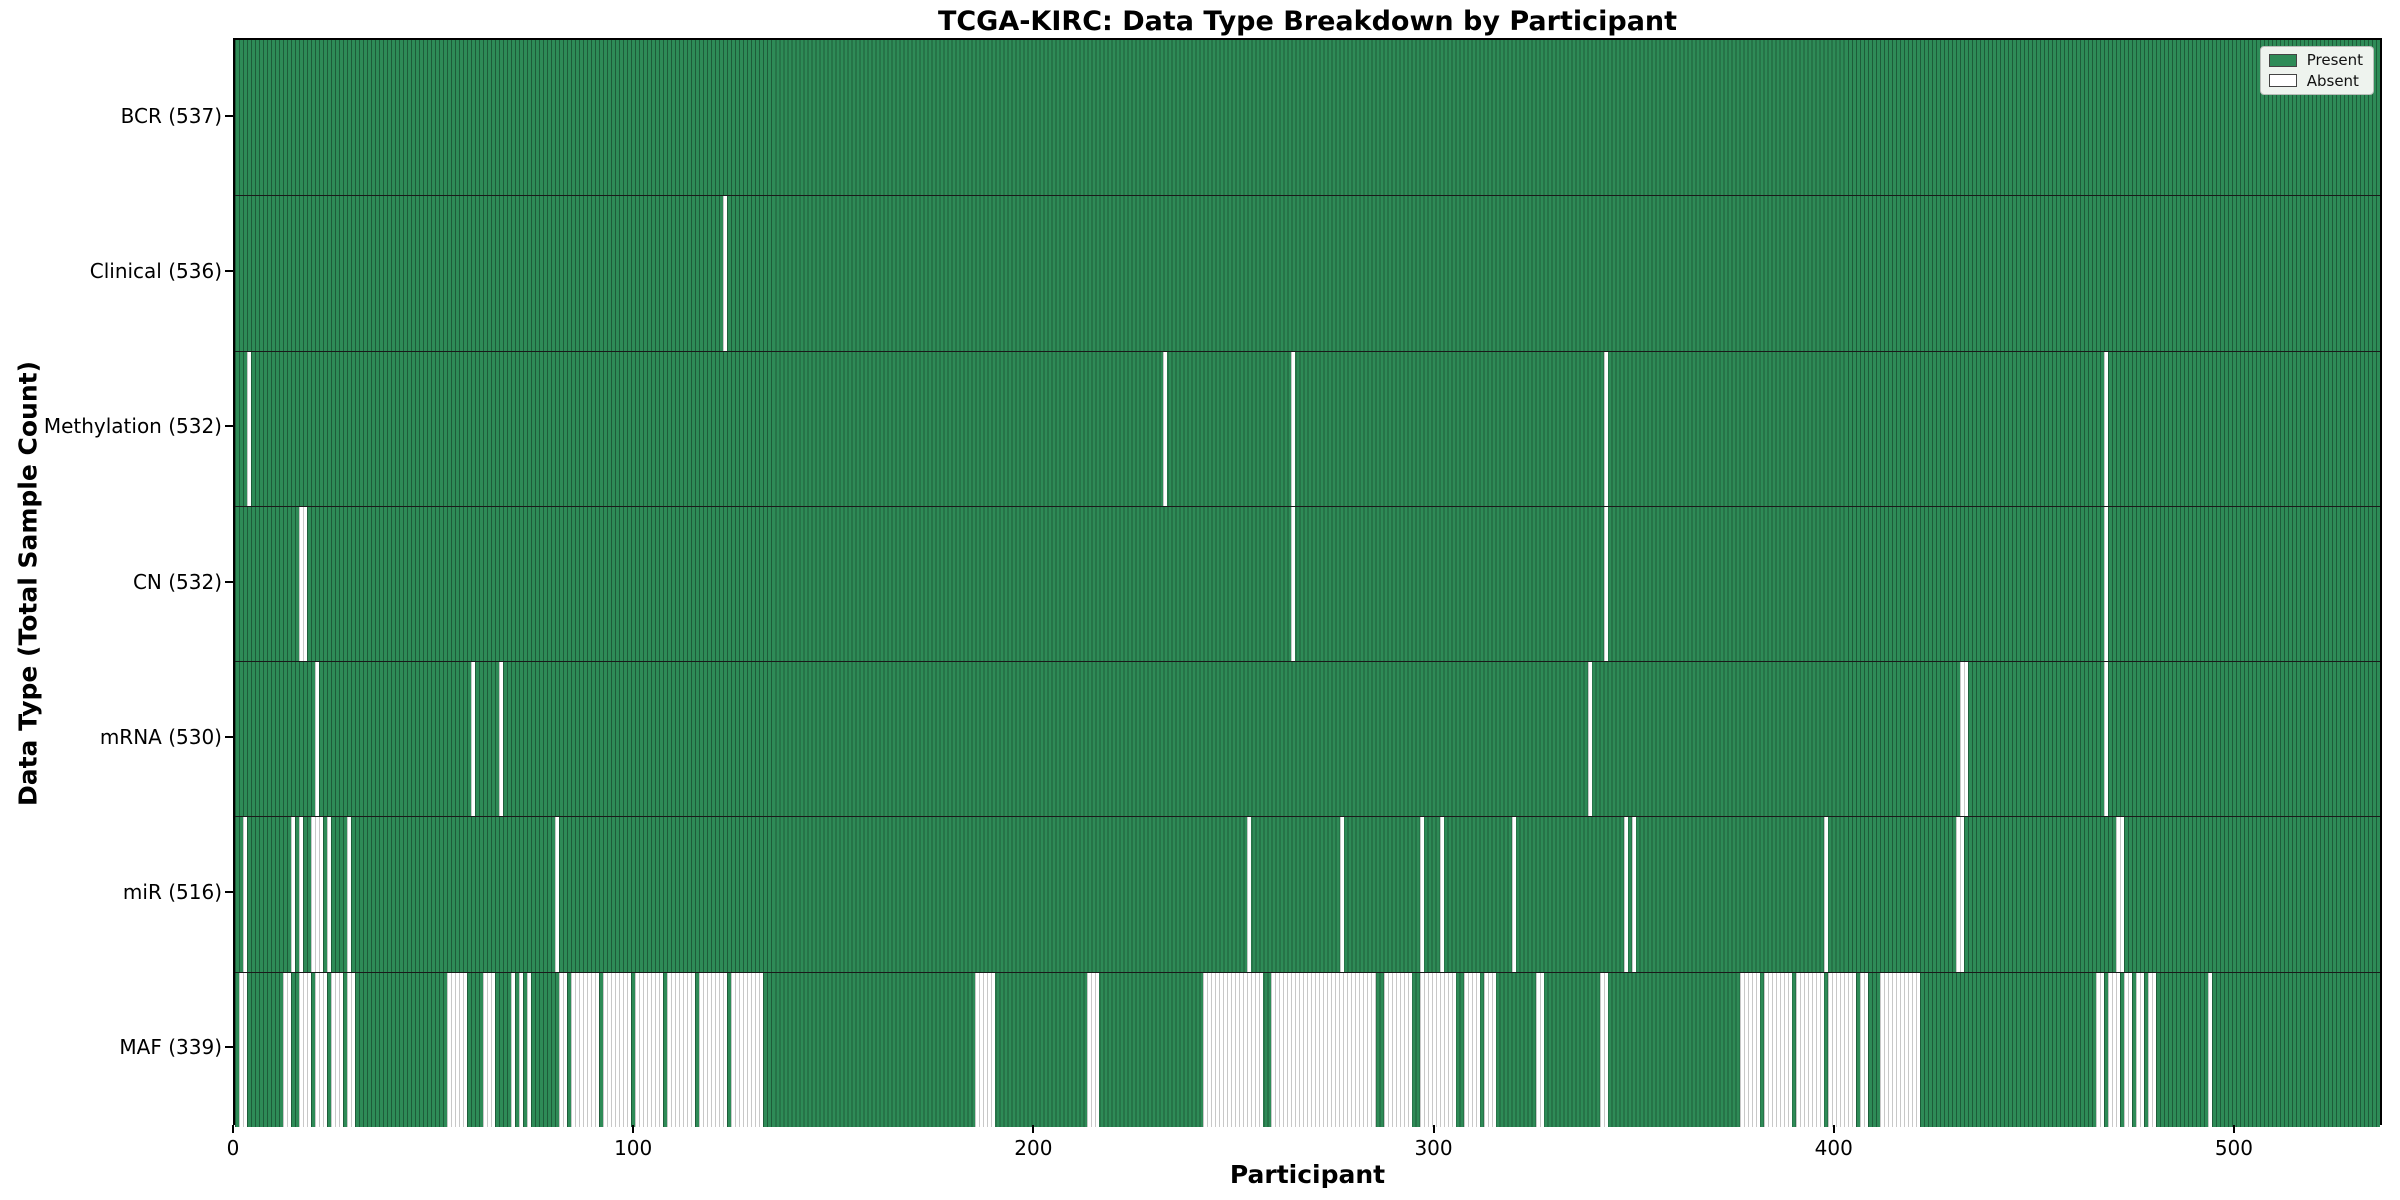 The height and width of the screenshot is (1200, 2400). I want to click on ytick-label-bcr: BCR (537), so click(171, 115).